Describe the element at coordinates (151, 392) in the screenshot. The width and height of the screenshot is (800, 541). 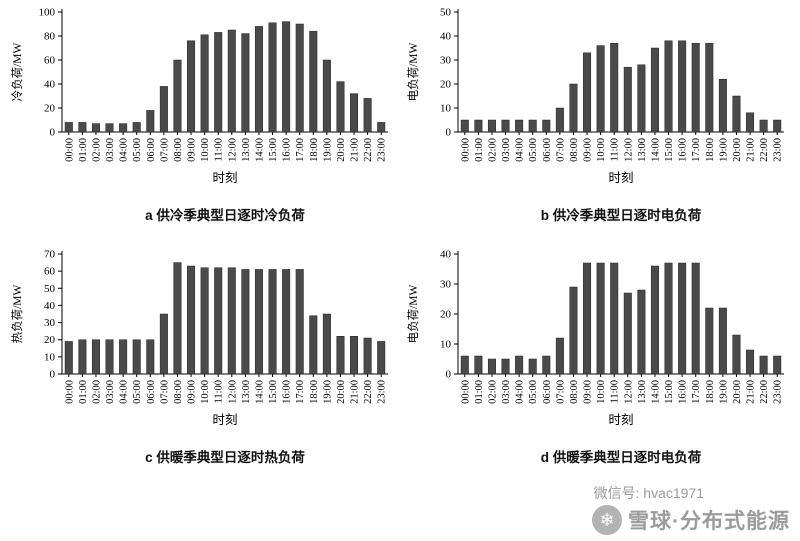
I see `x-tick-label: 06:00` at that location.